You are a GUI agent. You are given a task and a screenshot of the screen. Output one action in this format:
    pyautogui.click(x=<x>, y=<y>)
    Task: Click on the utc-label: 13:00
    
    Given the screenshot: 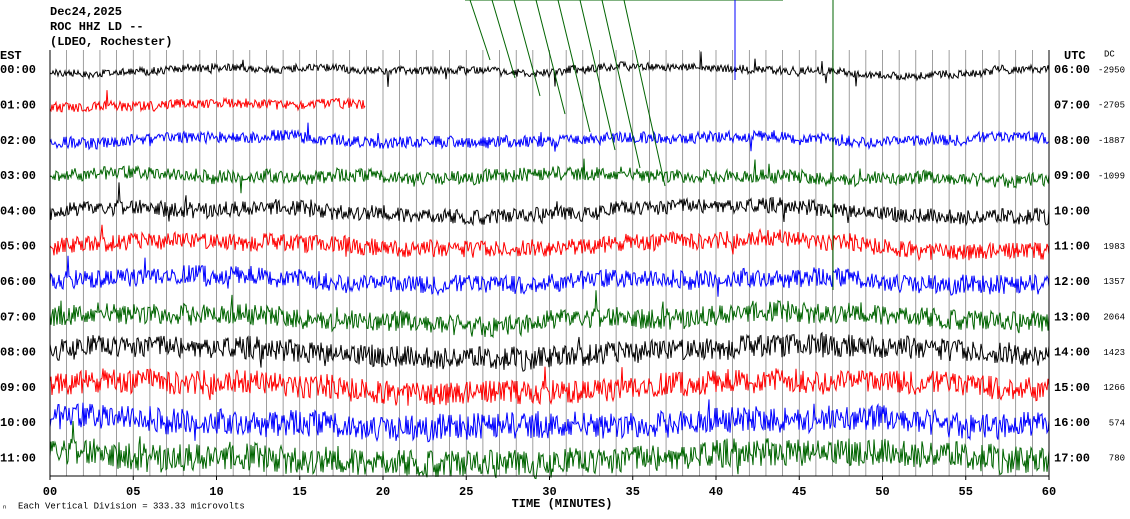 What is the action you would take?
    pyautogui.click(x=1072, y=317)
    